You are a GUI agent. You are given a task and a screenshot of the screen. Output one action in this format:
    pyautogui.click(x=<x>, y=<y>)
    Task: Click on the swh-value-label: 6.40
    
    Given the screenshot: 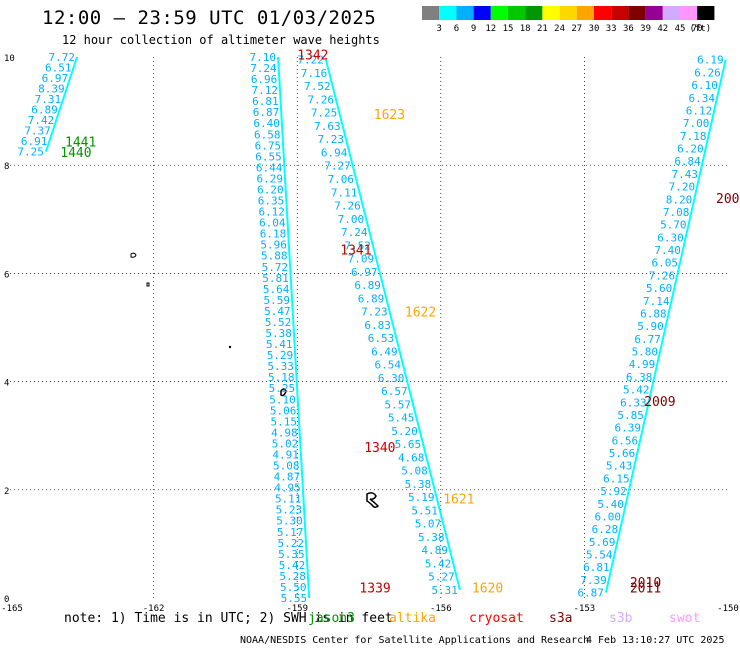 What is the action you would take?
    pyautogui.click(x=266, y=123)
    